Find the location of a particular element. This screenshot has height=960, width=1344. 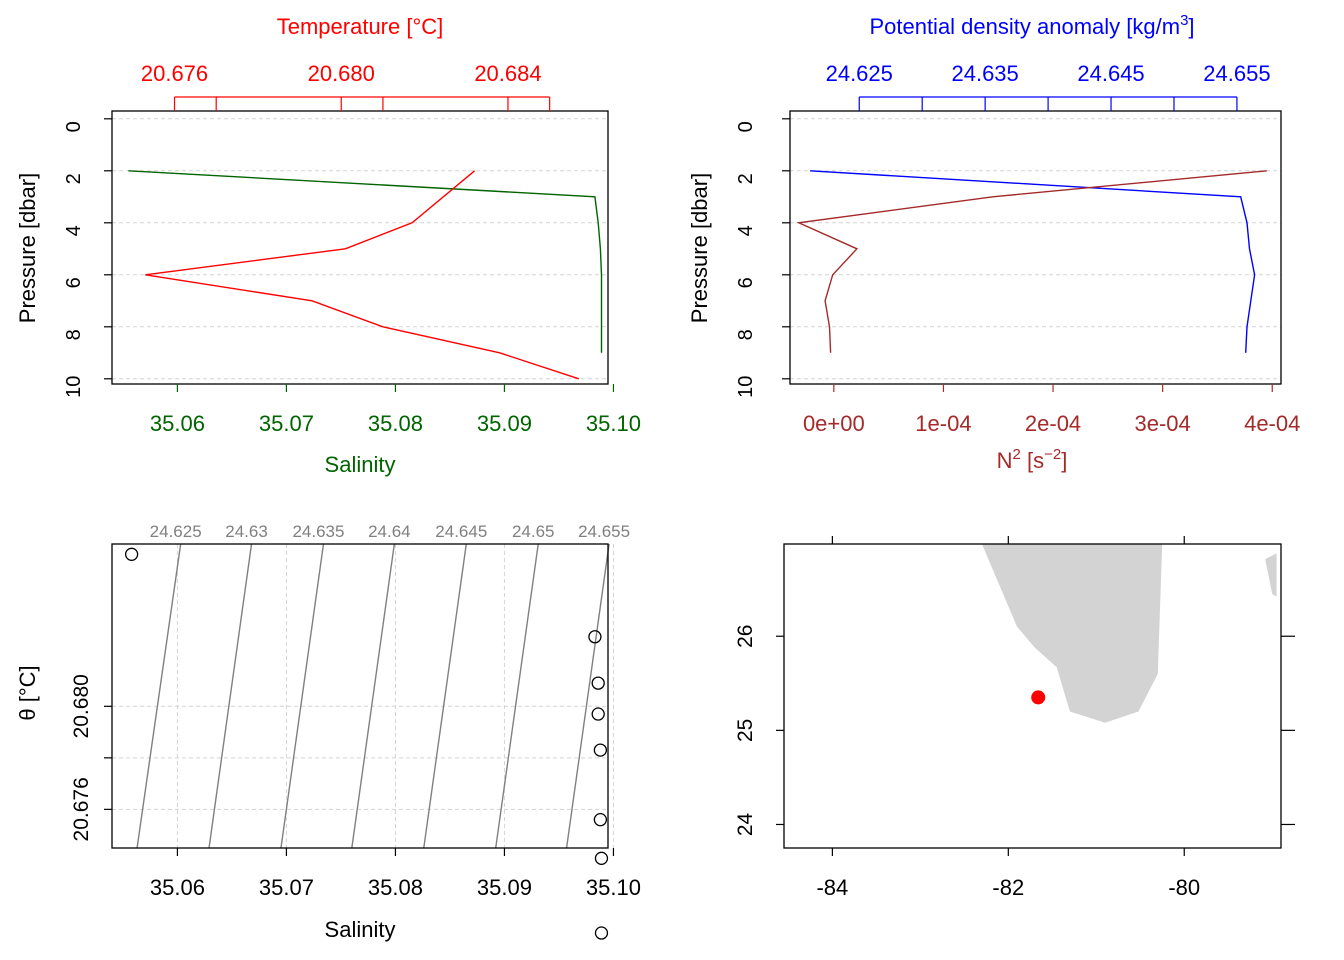

top-axis-label-part: ] is located at coordinates (1191, 26).